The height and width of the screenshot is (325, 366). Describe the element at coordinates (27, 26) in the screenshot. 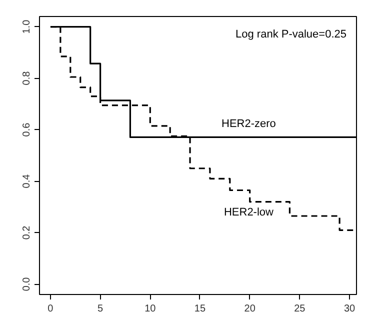

I see `y-tick-label: 1.0` at that location.